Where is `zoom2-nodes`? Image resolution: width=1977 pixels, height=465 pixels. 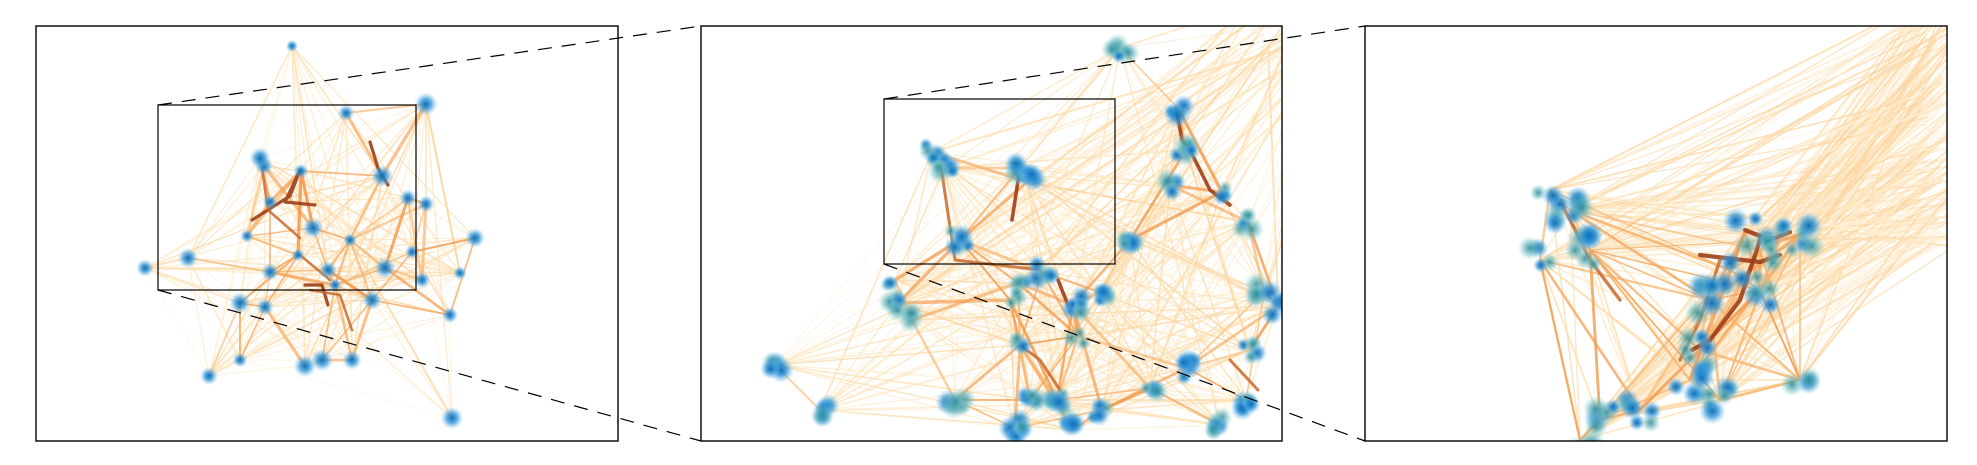 zoom2-nodes is located at coordinates (1671, 312).